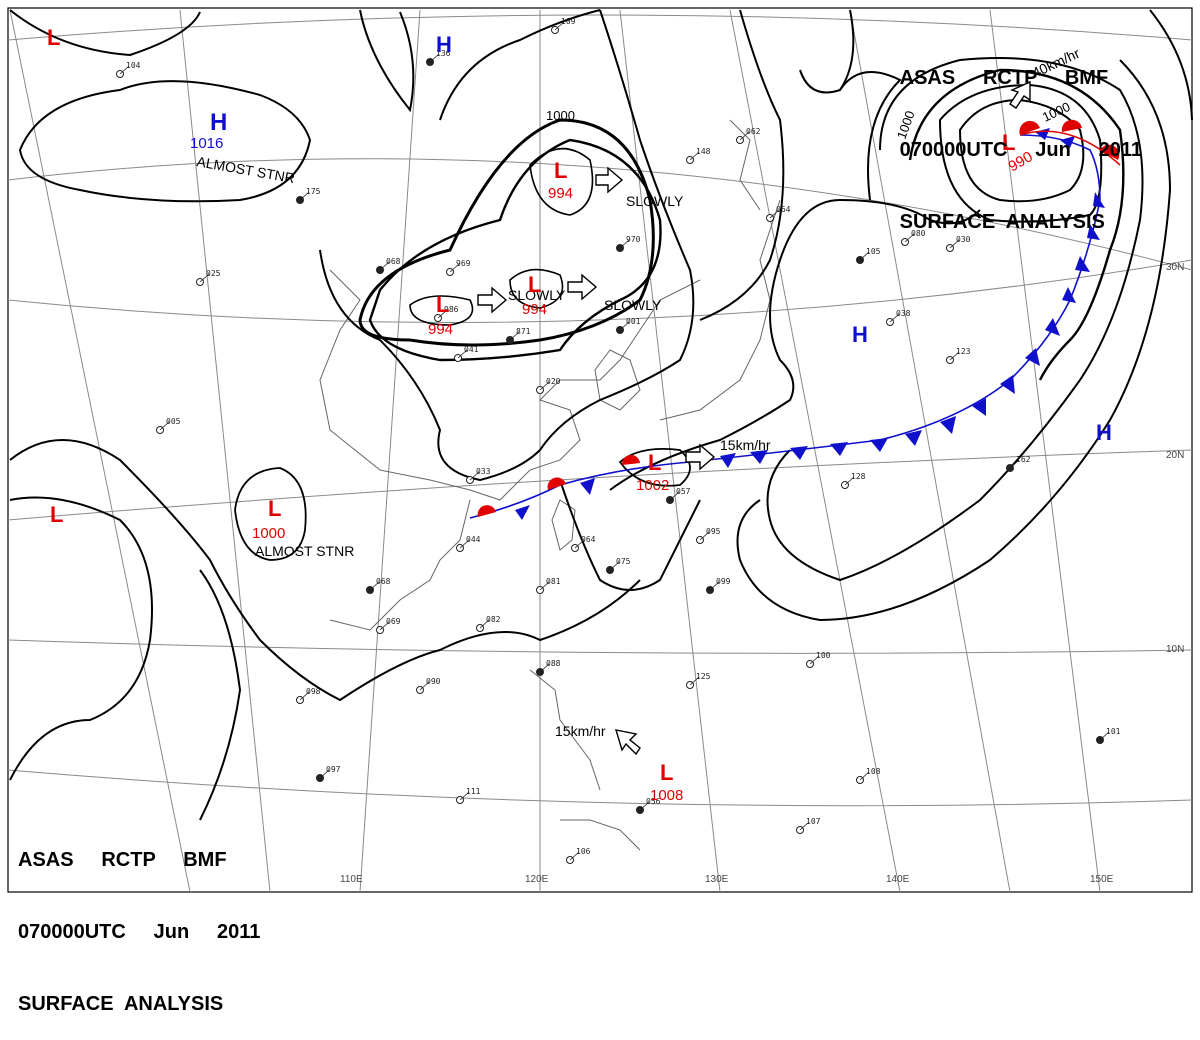  Describe the element at coordinates (703, 676) in the screenshot. I see `station-pressure: 125` at that location.